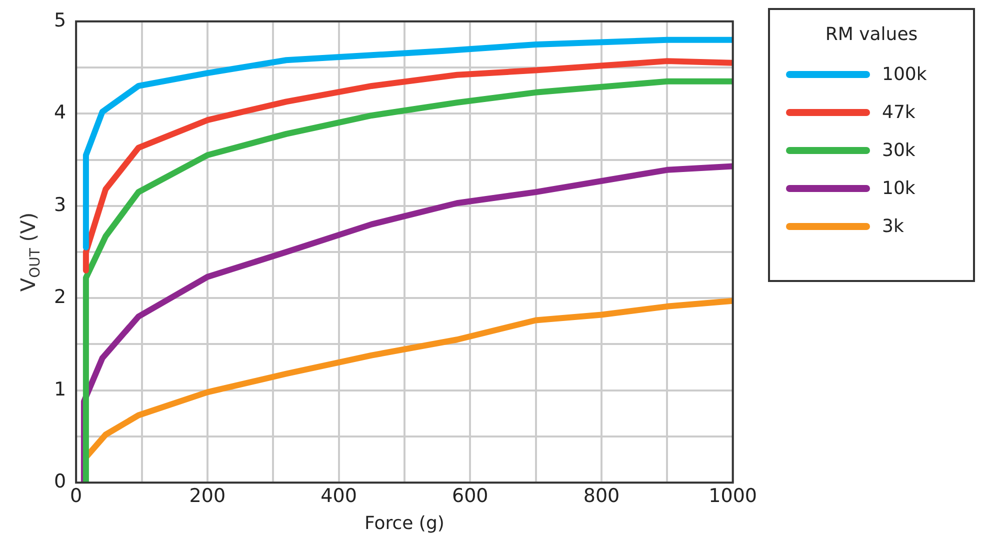  What do you see at coordinates (76, 495) in the screenshot?
I see `x-tick-label: 0` at bounding box center [76, 495].